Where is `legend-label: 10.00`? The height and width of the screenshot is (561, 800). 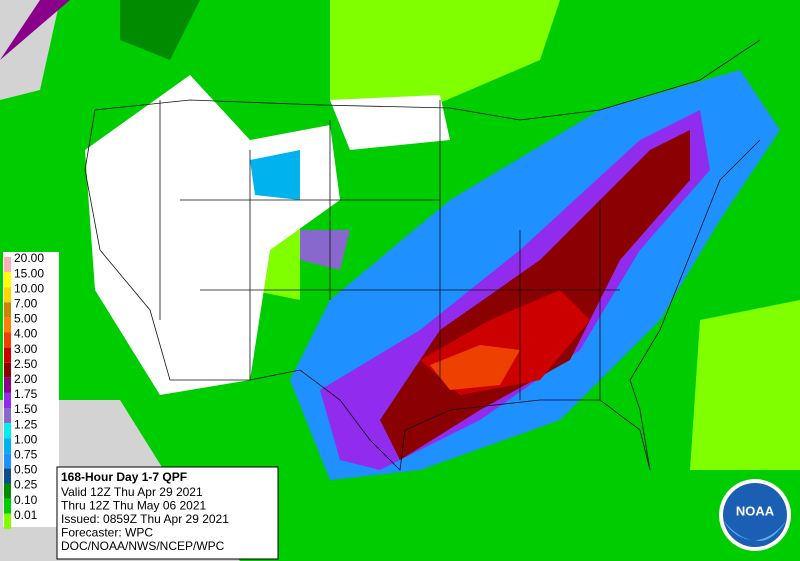
legend-label: 10.00 is located at coordinates (29, 288).